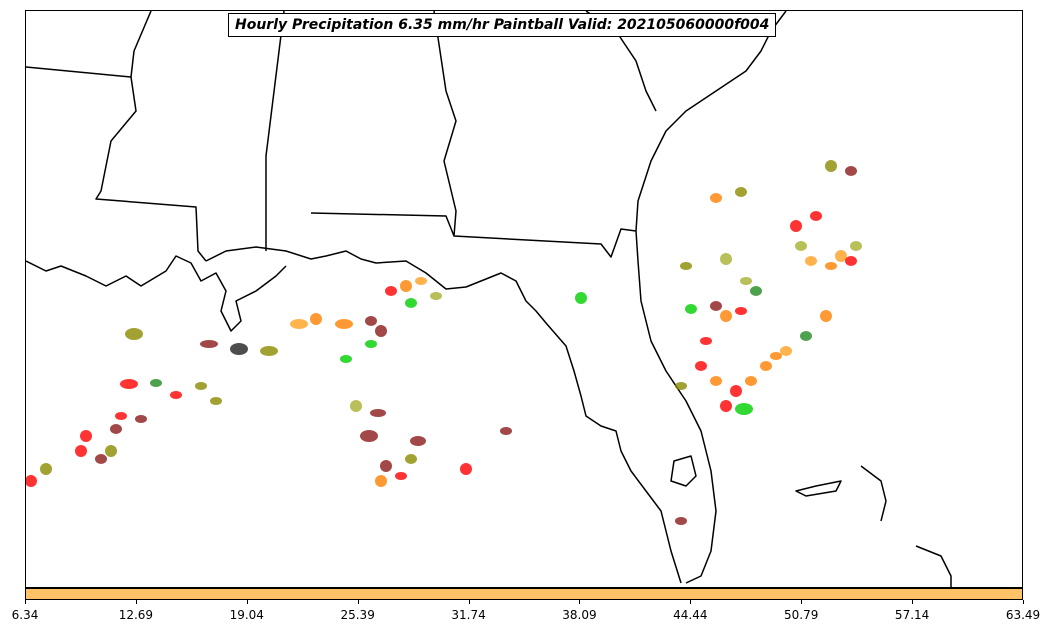 The height and width of the screenshot is (633, 1053). I want to click on atlantic-coast, so click(711, 121).